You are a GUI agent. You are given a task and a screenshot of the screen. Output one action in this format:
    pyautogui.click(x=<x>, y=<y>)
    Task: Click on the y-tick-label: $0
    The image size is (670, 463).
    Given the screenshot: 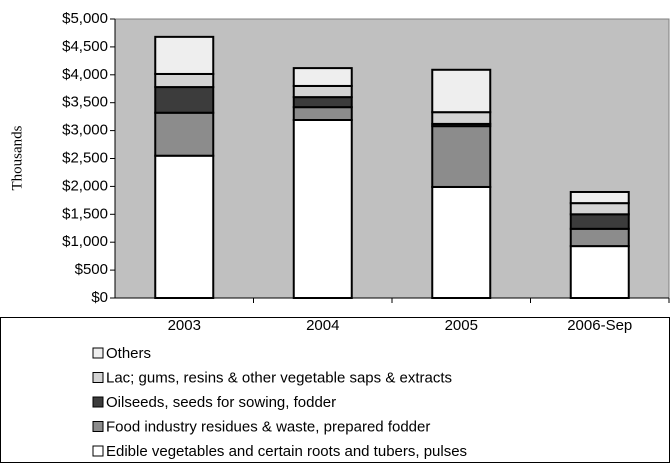 What is the action you would take?
    pyautogui.click(x=99, y=297)
    